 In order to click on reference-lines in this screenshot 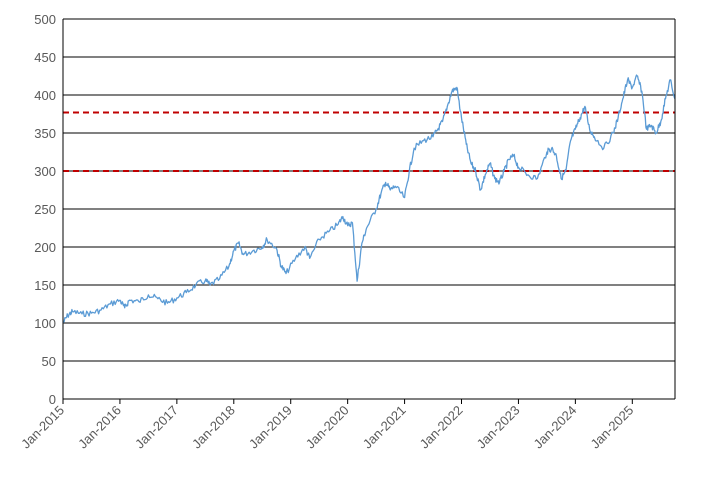, I will do `click(369, 141)`.